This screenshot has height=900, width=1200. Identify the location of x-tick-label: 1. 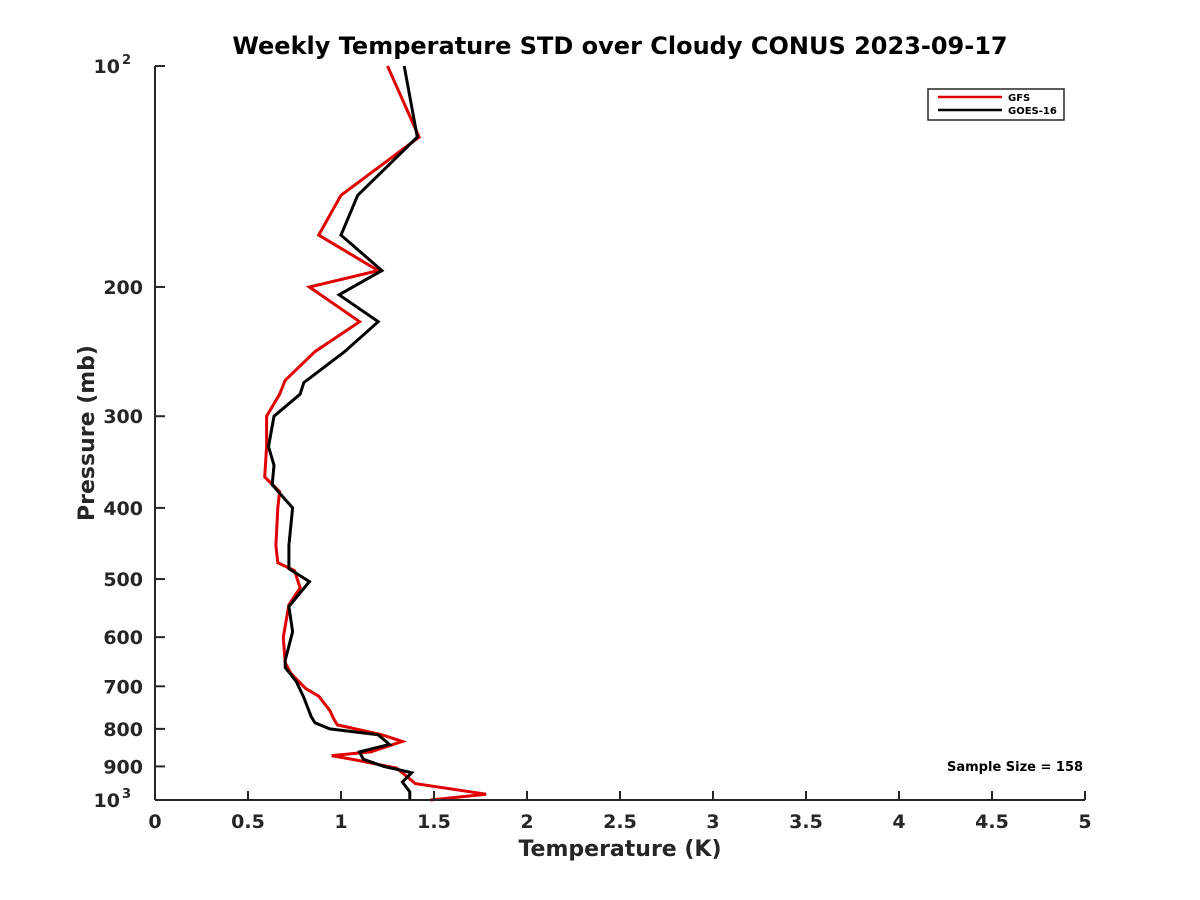
(340, 822).